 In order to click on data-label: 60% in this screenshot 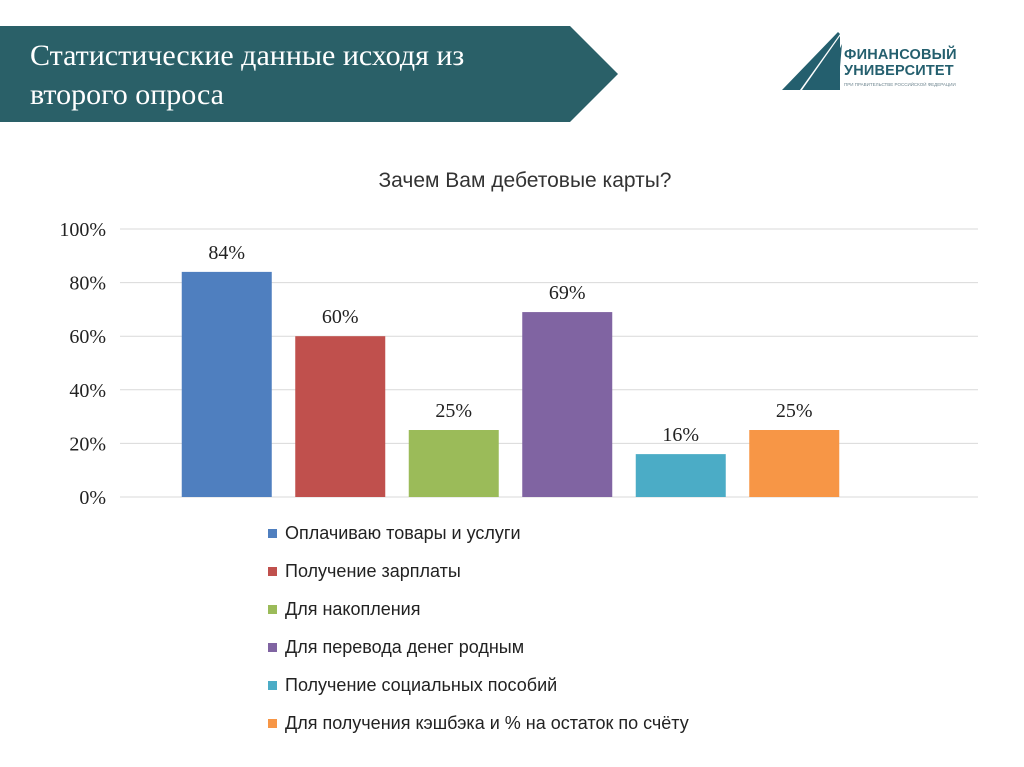, I will do `click(340, 317)`.